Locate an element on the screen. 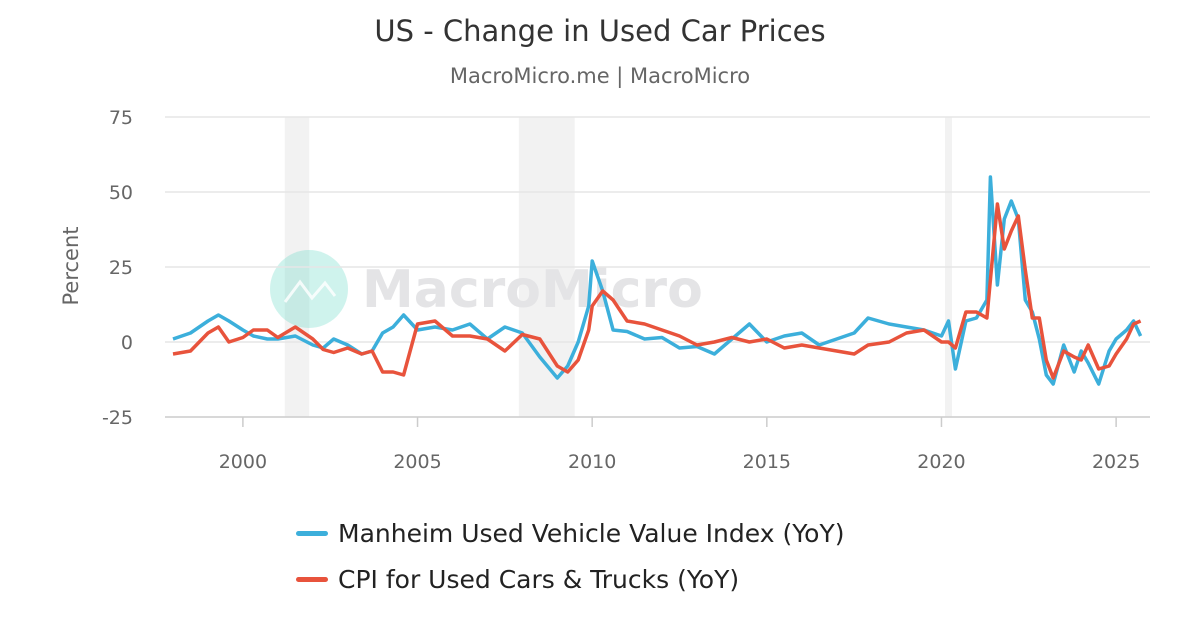 Image resolution: width=1200 pixels, height=630 pixels. y-tick-label: -25 is located at coordinates (117, 418).